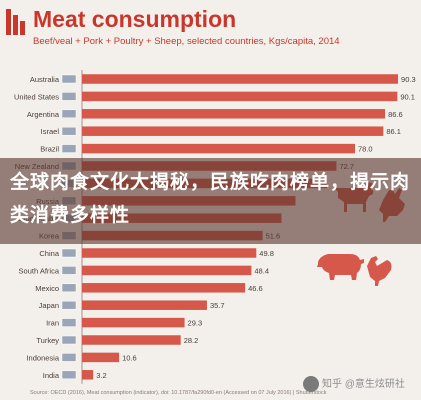  I want to click on flag-icon-china, so click(69, 253).